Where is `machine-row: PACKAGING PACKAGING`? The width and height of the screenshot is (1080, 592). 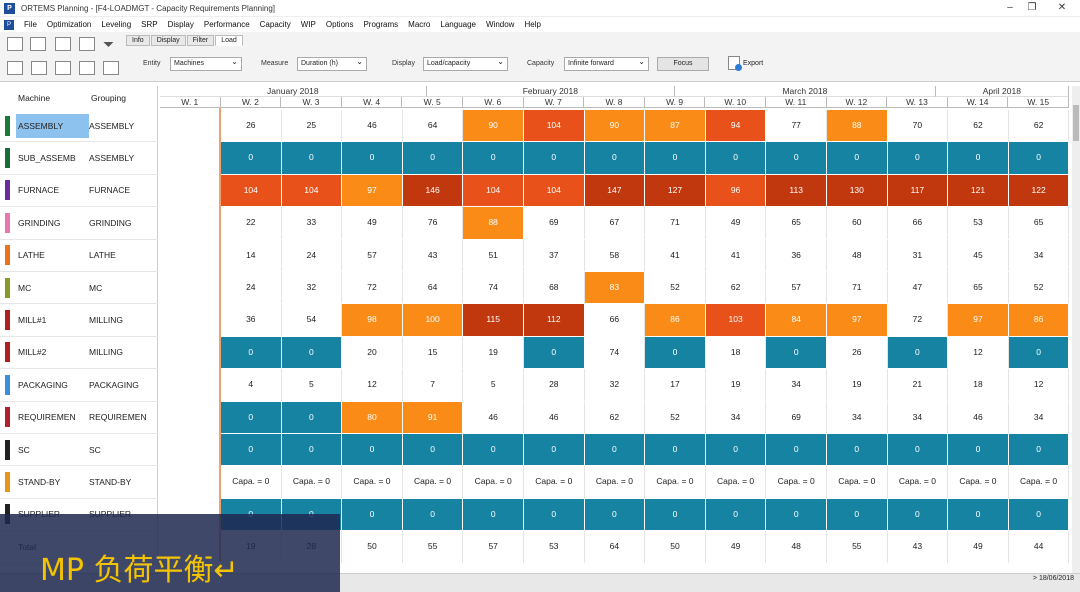 machine-row: PACKAGING PACKAGING is located at coordinates (79, 385).